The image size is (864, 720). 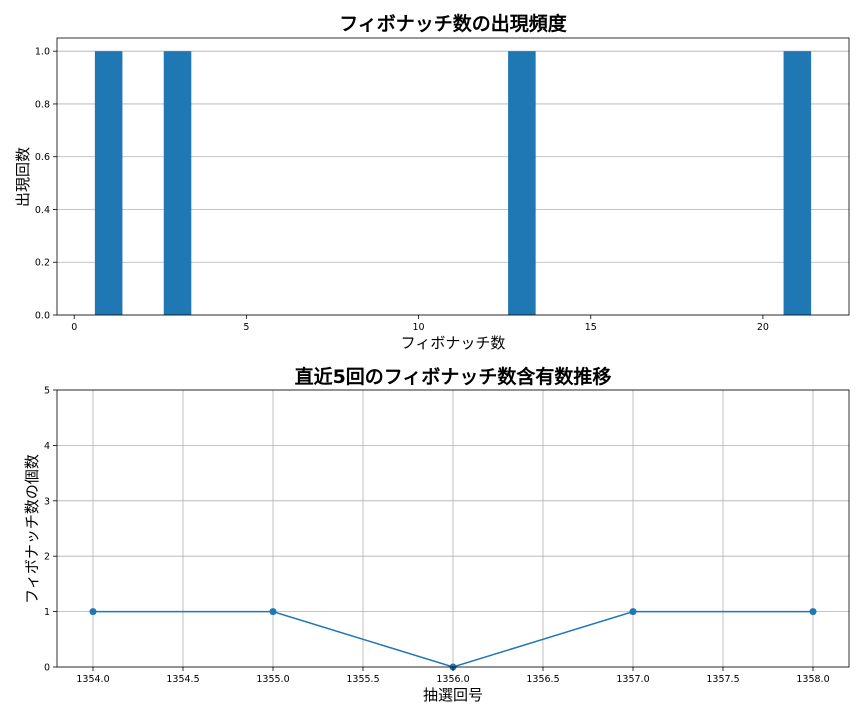 I want to click on chart1-x-tick-label: 10, so click(x=419, y=327).